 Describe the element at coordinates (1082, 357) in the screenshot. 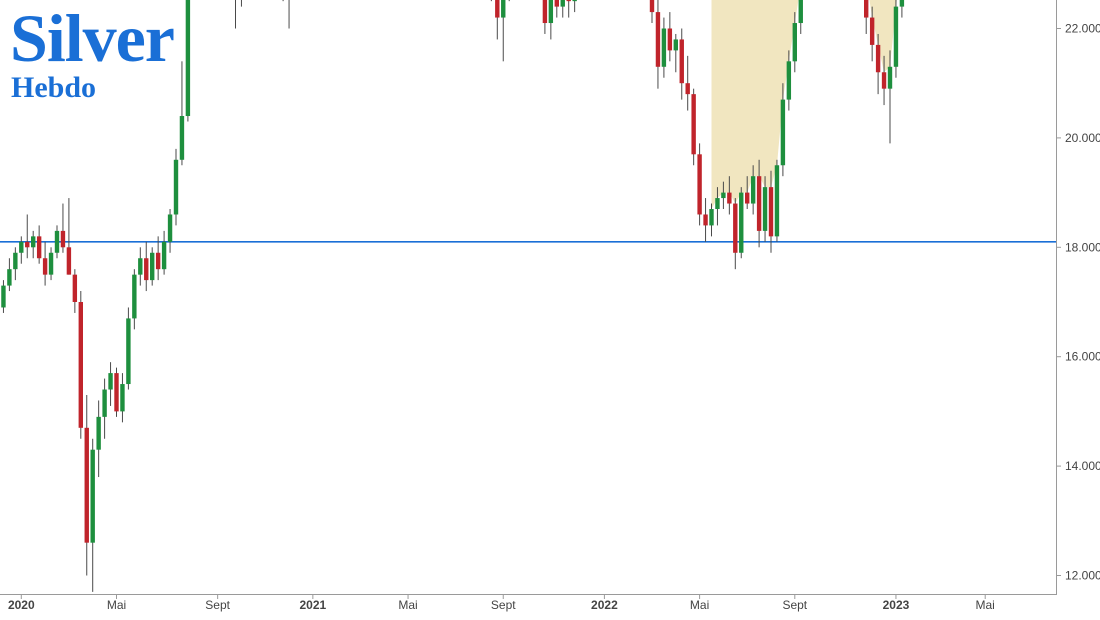

I see `y-tick-label: 16.000` at that location.